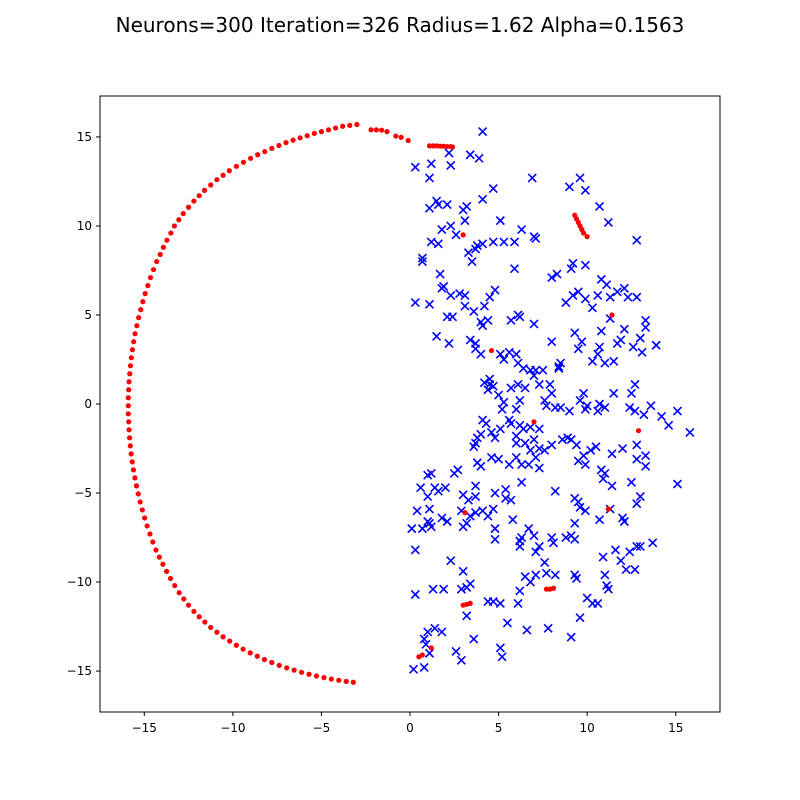 The width and height of the screenshot is (800, 800). What do you see at coordinates (84, 226) in the screenshot?
I see `y-tick-label: 10` at bounding box center [84, 226].